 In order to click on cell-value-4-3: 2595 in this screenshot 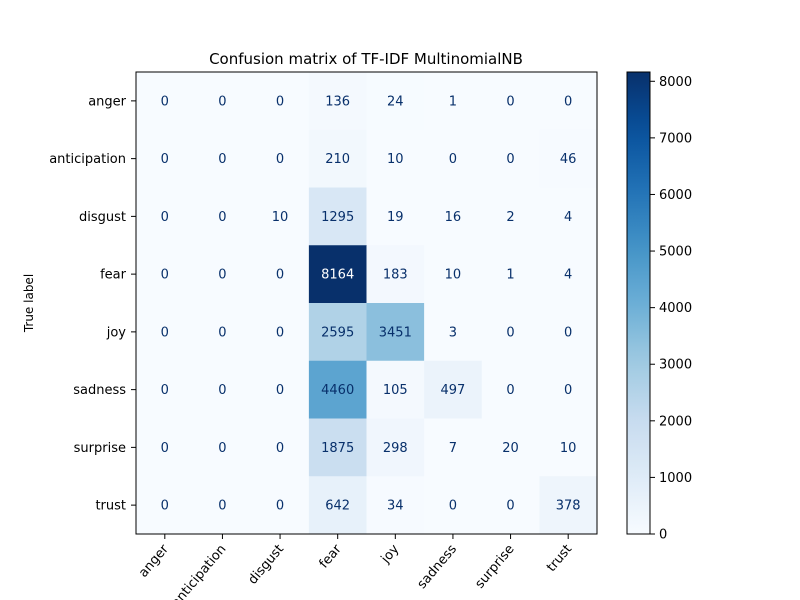, I will do `click(337, 332)`.